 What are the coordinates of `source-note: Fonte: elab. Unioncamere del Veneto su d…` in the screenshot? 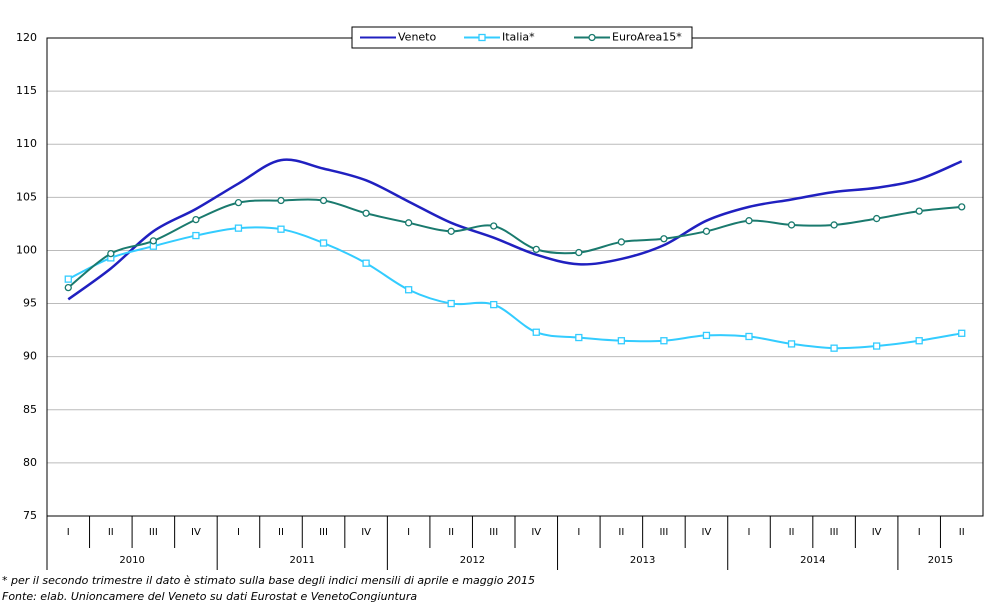 It's located at (209, 596).